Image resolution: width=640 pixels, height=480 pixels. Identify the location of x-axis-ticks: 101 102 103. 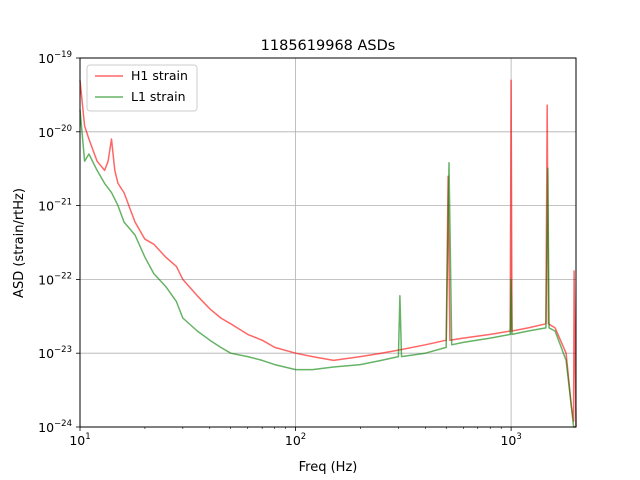
(295, 437).